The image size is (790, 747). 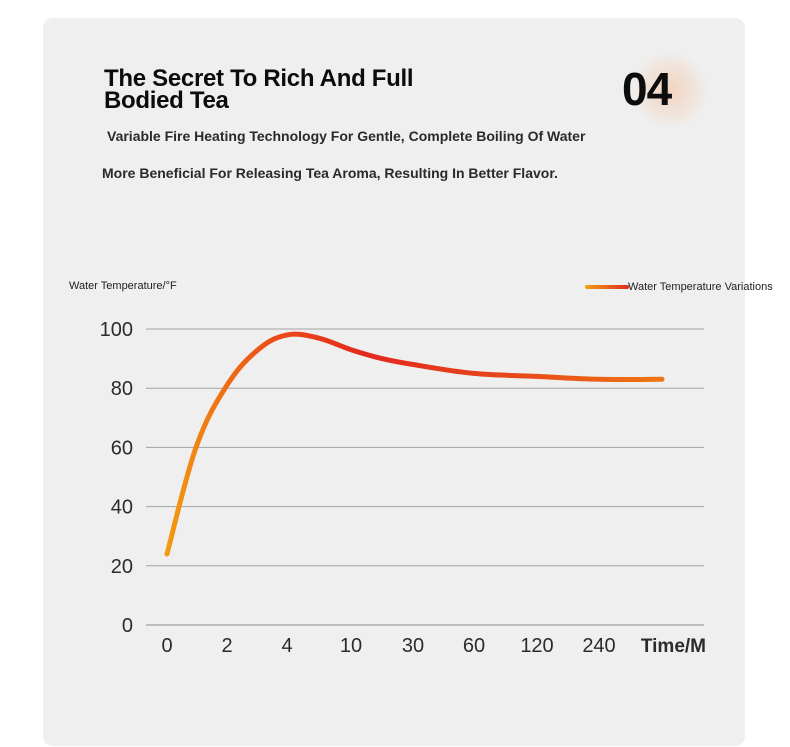 What do you see at coordinates (122, 567) in the screenshot?
I see `y-tick-label: 20` at bounding box center [122, 567].